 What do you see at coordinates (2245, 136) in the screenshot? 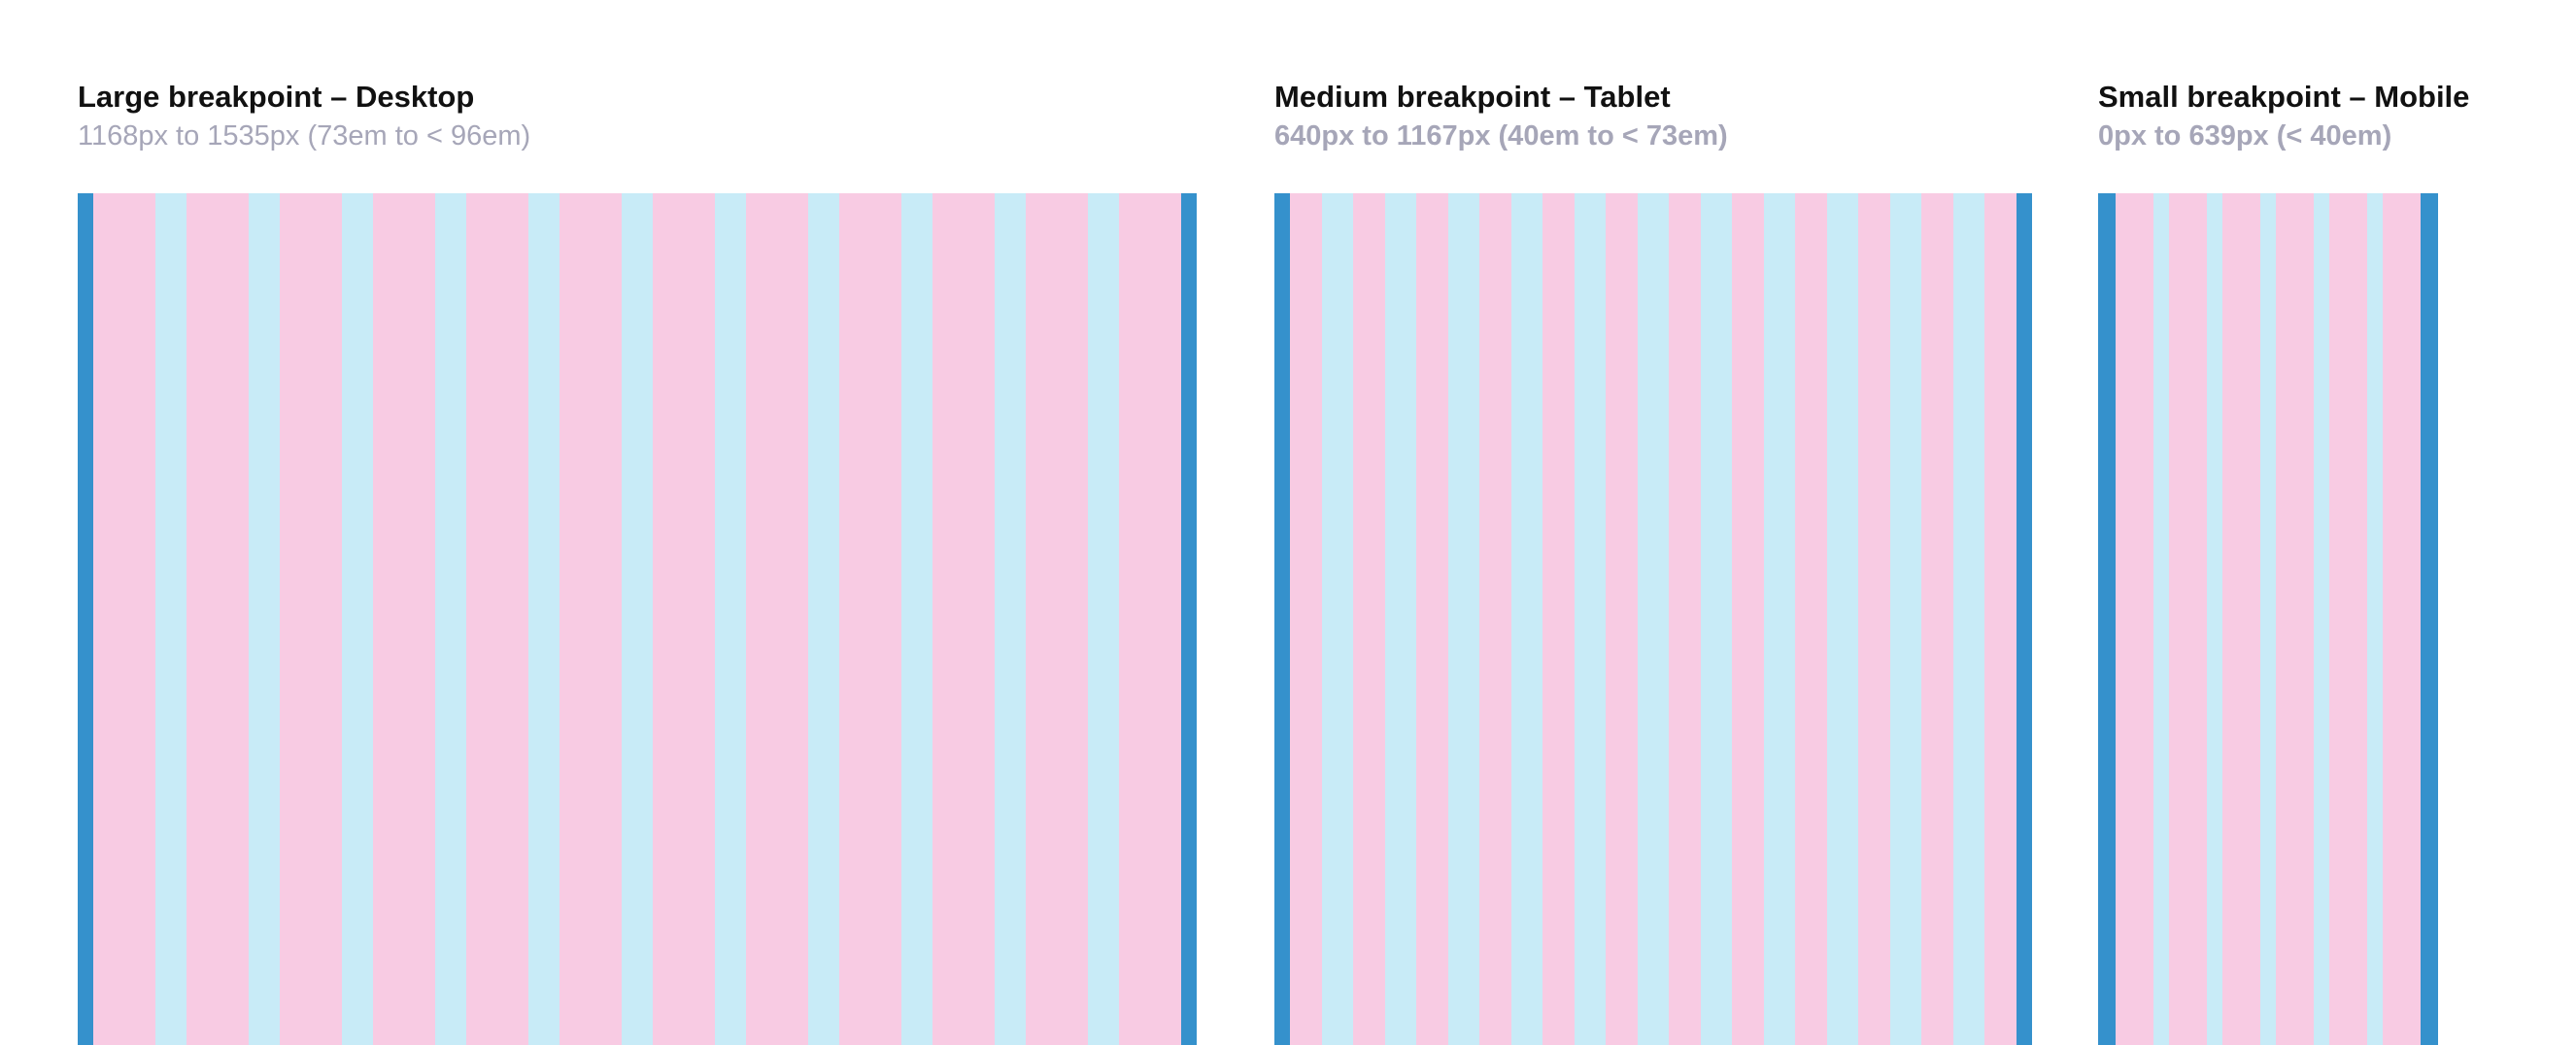
I see `panel-range: 0px to 639px (< 40em)` at bounding box center [2245, 136].